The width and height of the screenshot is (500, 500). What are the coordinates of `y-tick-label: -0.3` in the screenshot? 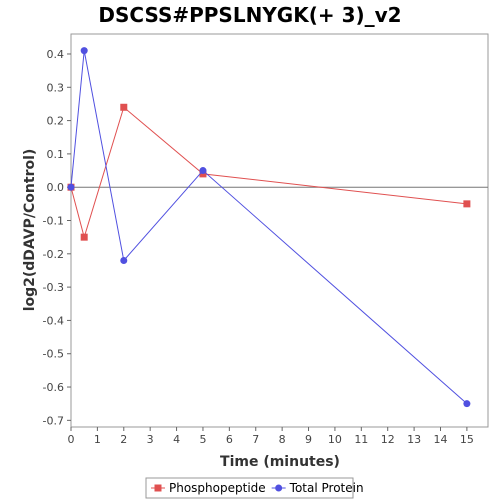 It's located at (53, 287).